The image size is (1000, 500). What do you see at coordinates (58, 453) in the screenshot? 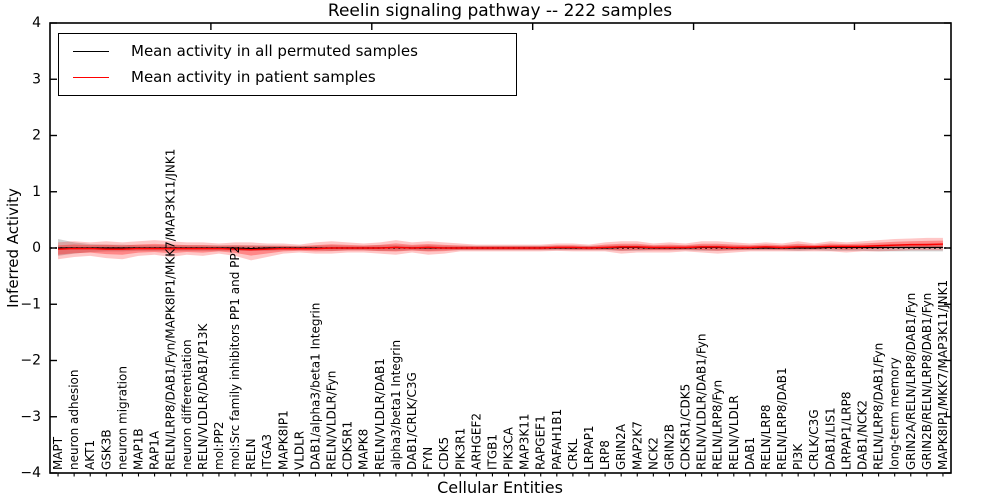
I see `x-category-label: MAPT` at bounding box center [58, 453].